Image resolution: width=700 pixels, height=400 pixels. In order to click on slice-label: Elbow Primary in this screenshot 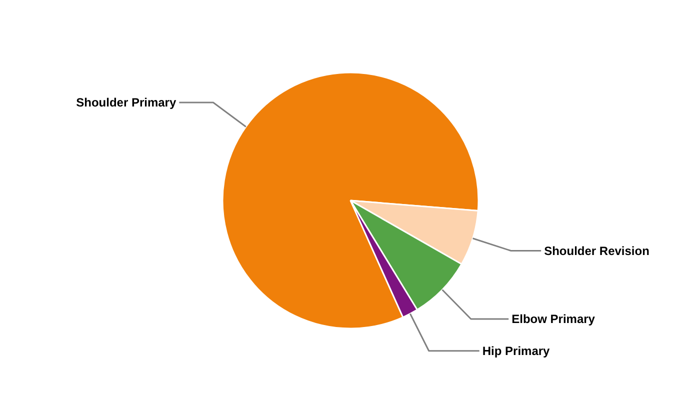, I will do `click(554, 319)`.